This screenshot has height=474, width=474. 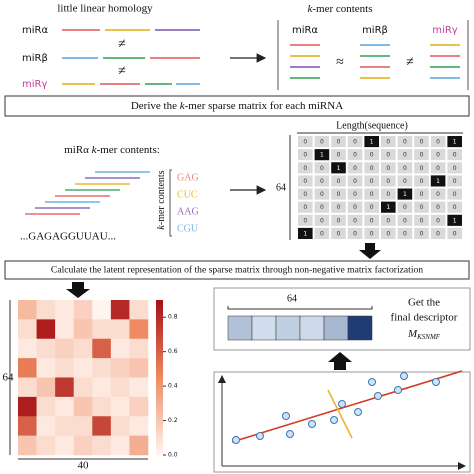 I want to click on colorbar-ticks: 0.0 0.2 0.4 0.6 0.8, so click(x=170, y=386).